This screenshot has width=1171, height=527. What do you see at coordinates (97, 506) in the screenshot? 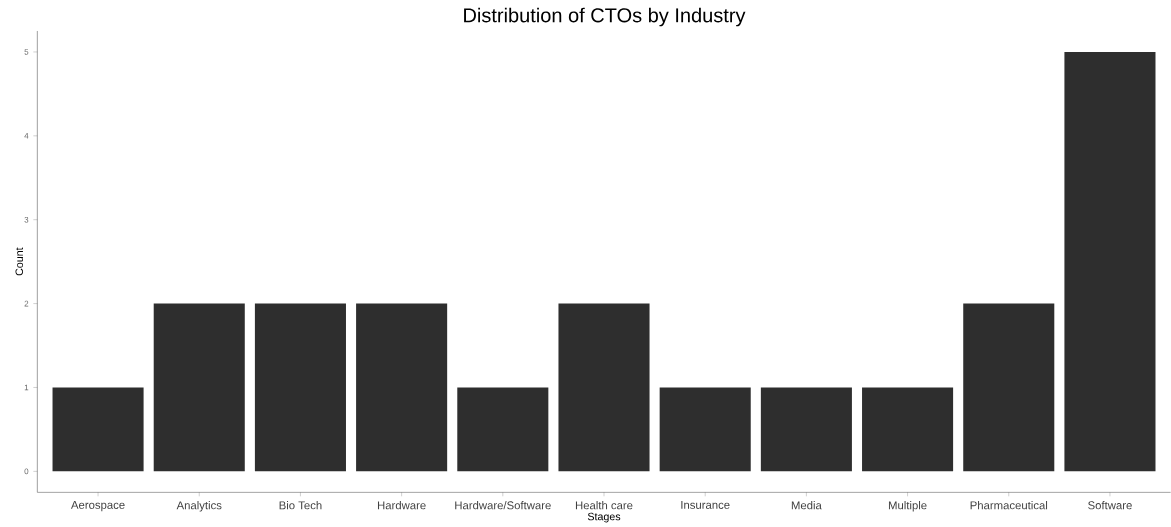
I see `x-tick-label: Aerospace` at bounding box center [97, 506].